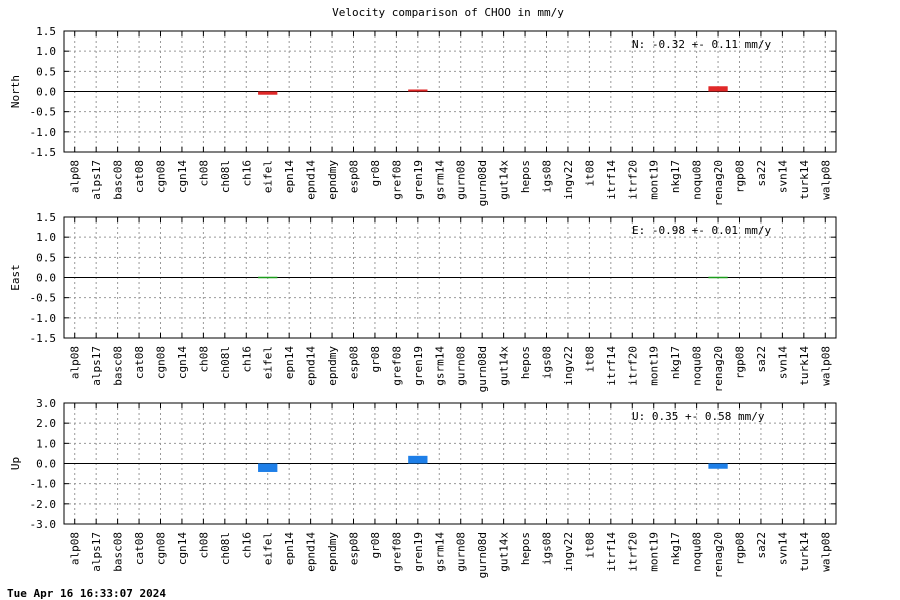 The height and width of the screenshot is (600, 900). What do you see at coordinates (139, 362) in the screenshot?
I see `x-tick-label-cat08: cat08` at bounding box center [139, 362].